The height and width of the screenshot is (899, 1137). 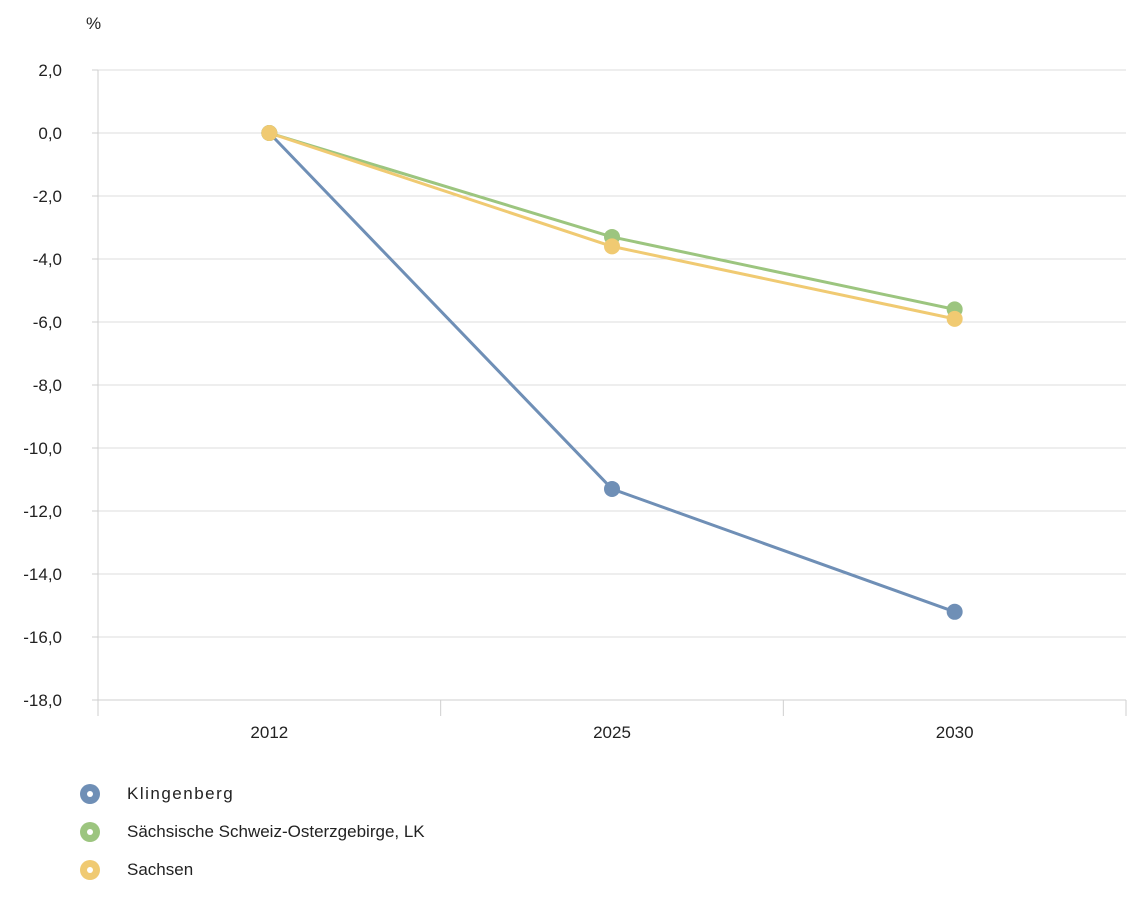 What do you see at coordinates (42, 700) in the screenshot?
I see `y-tick-label: -18,0` at bounding box center [42, 700].